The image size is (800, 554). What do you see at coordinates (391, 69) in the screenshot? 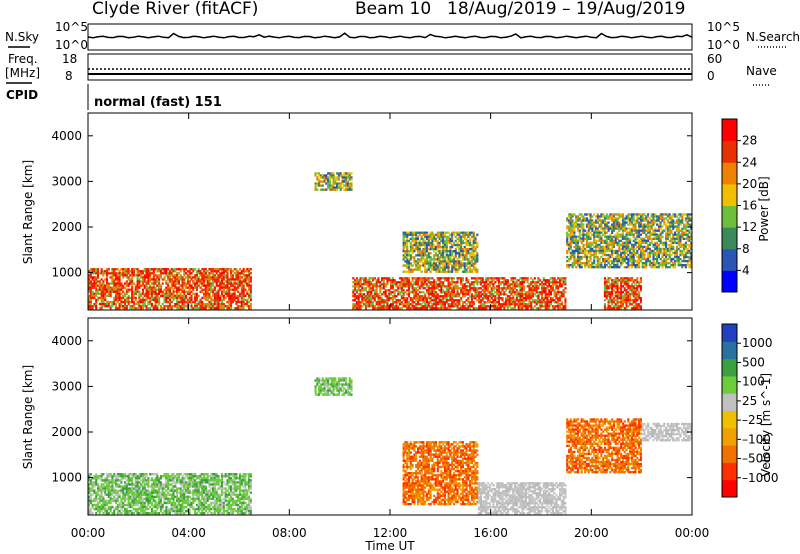
I see `freq-nave-panel: 18 8 Freq. [MHz] 60 0 Nave` at bounding box center [391, 69].